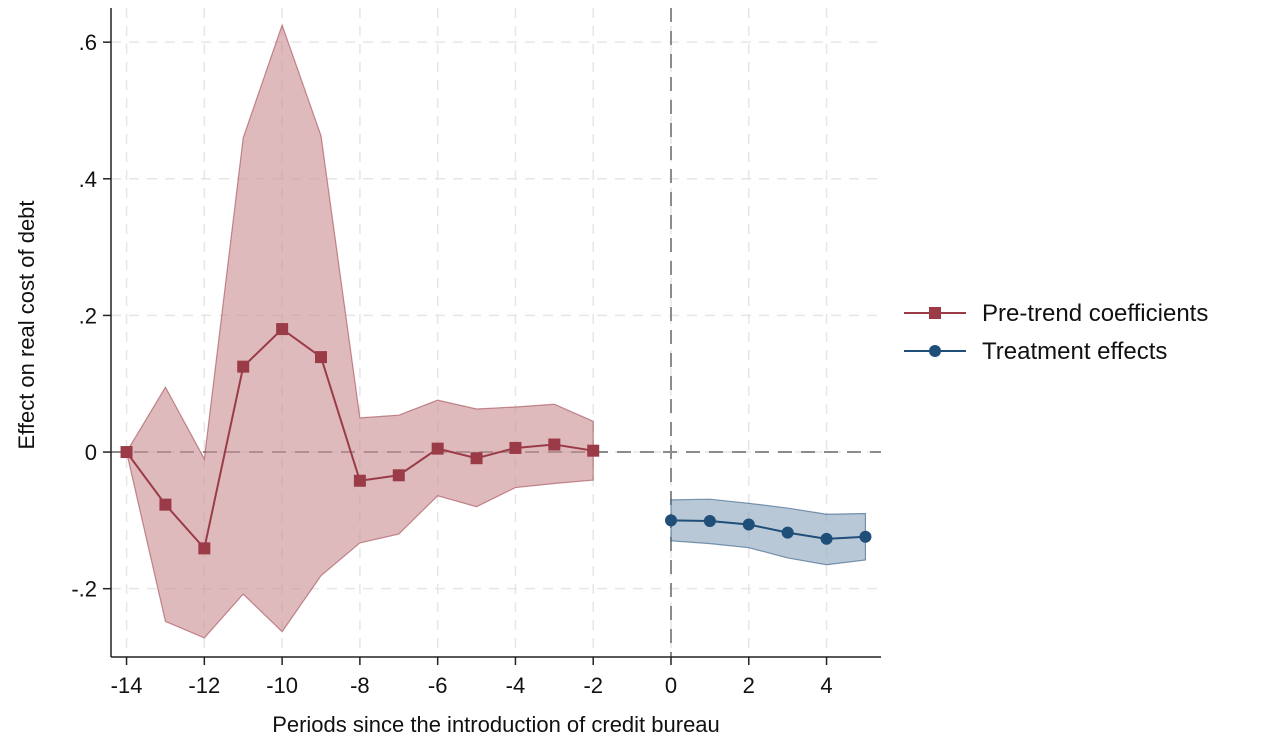 This screenshot has height=742, width=1262. What do you see at coordinates (1056, 332) in the screenshot?
I see `legend: Pre-trend coefficients Treatment effects` at bounding box center [1056, 332].